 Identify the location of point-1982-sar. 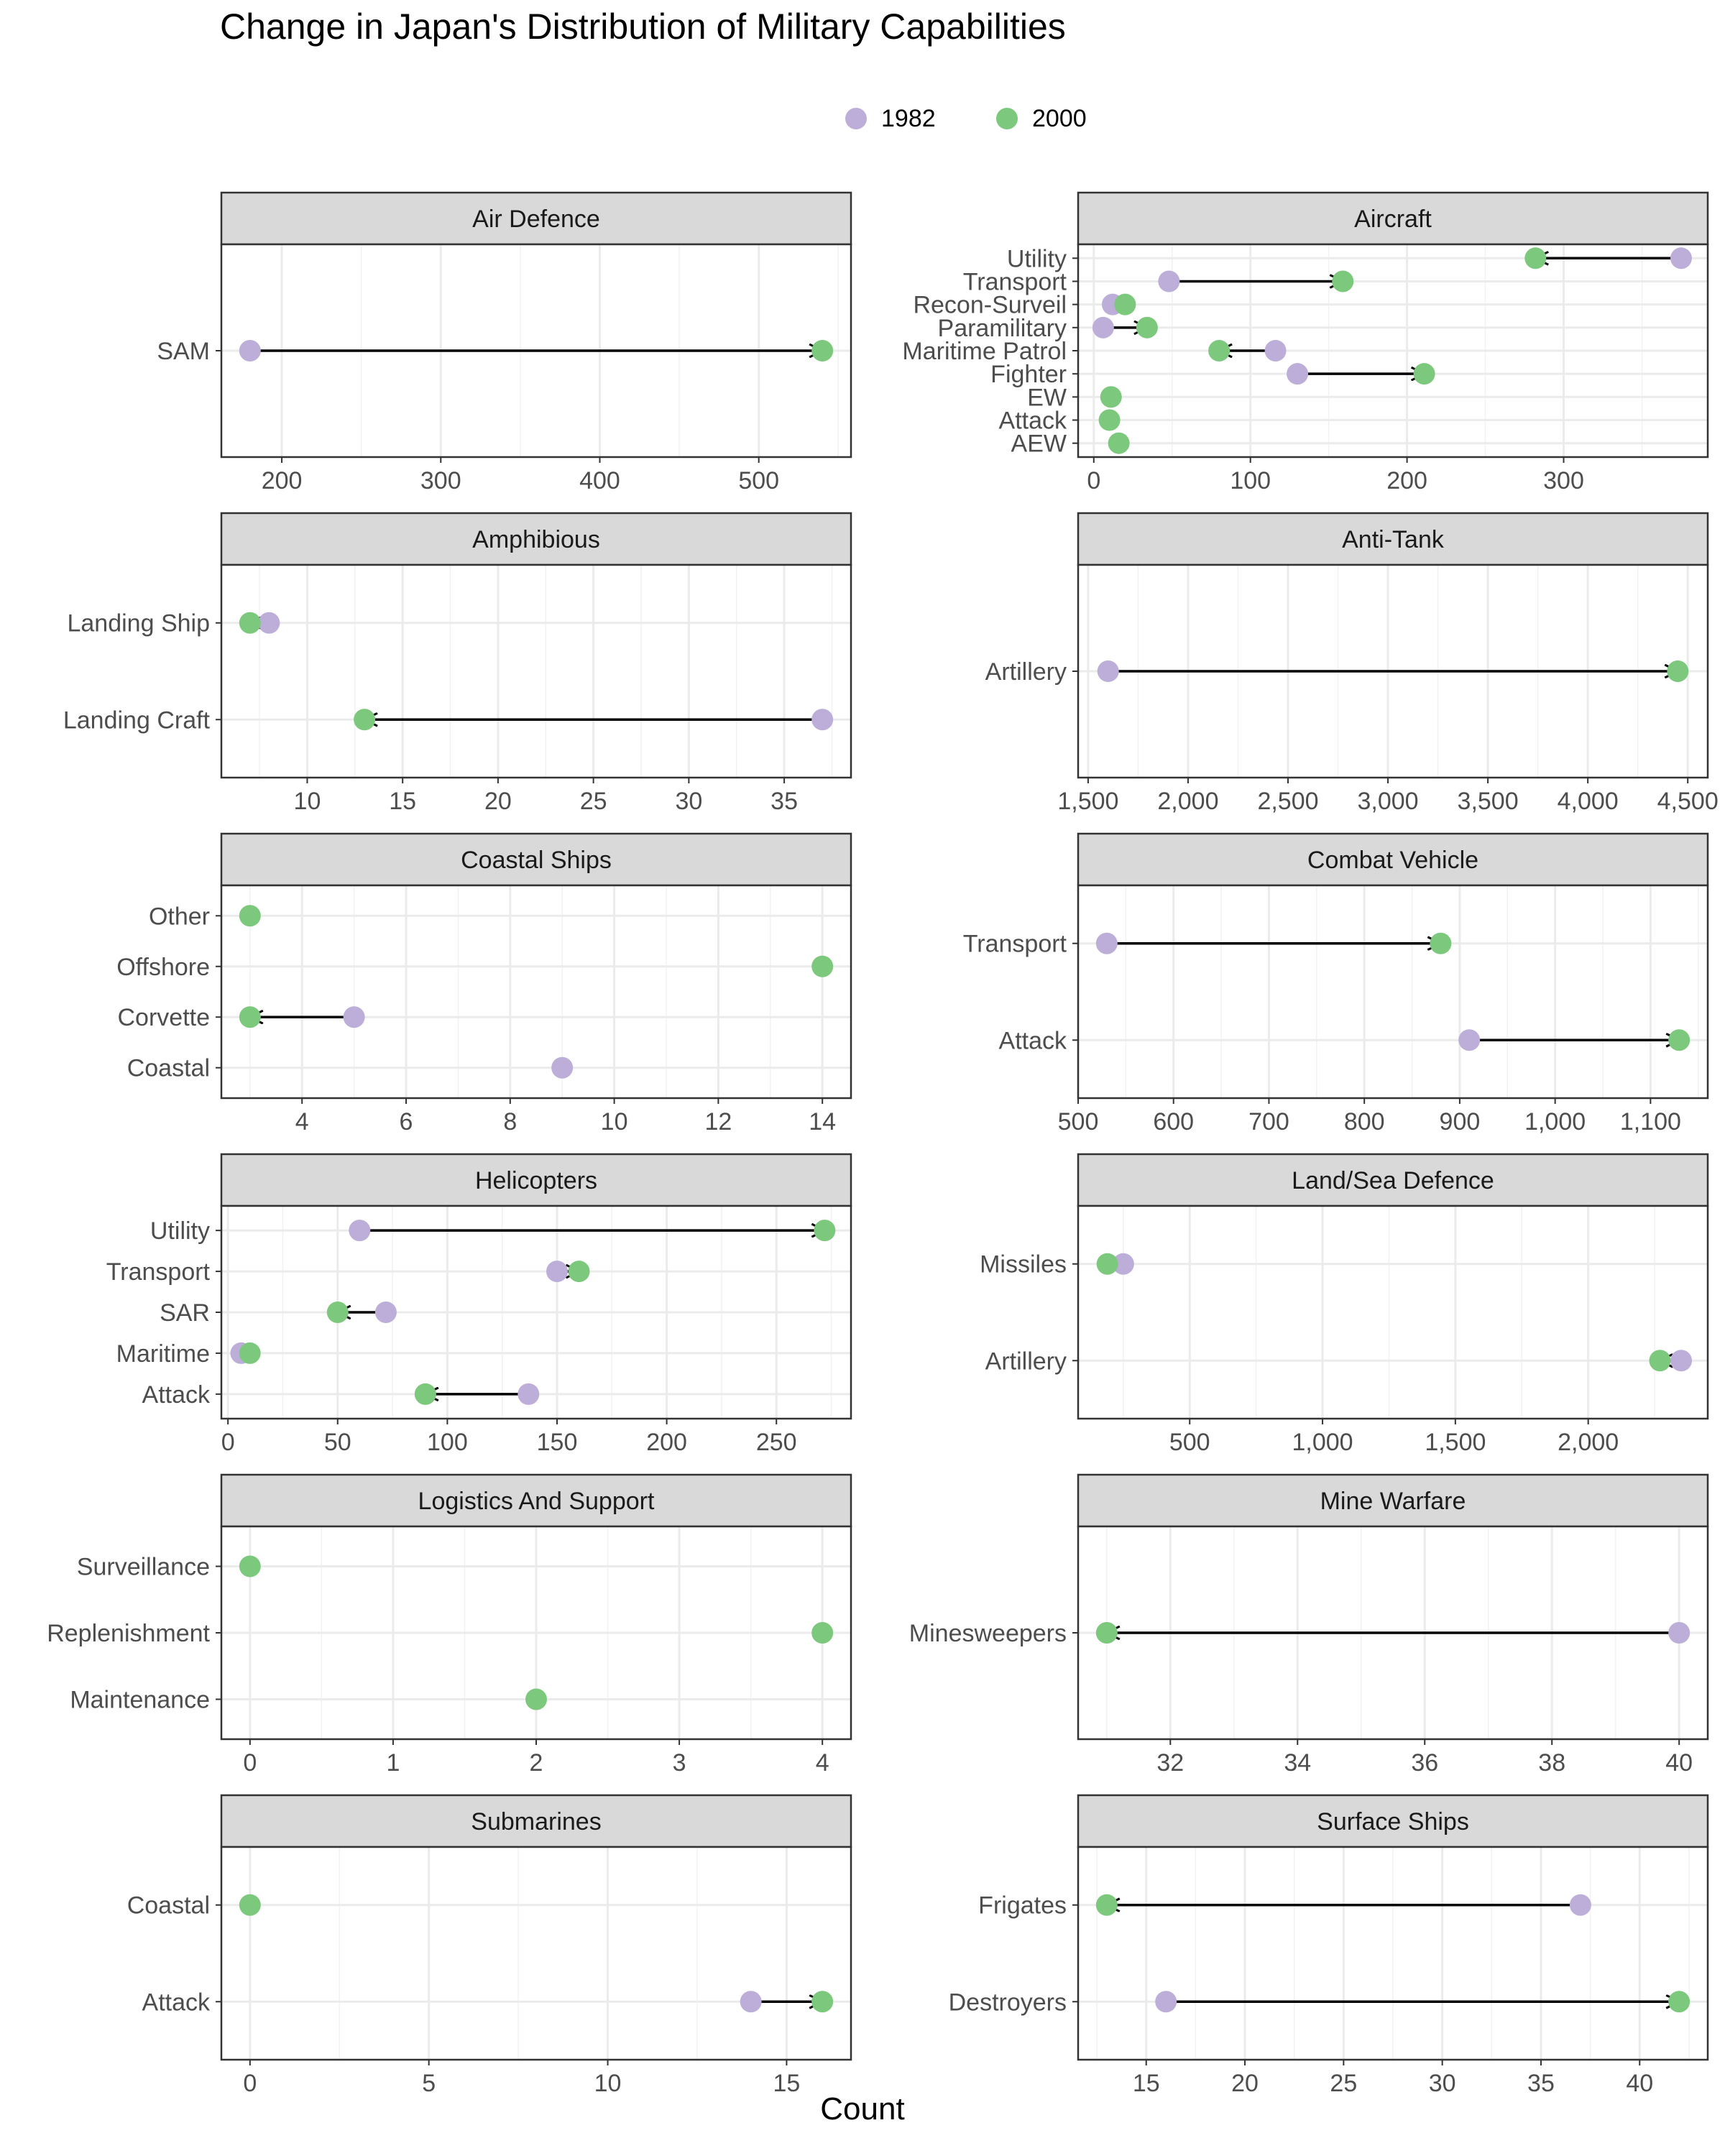
(385, 1312).